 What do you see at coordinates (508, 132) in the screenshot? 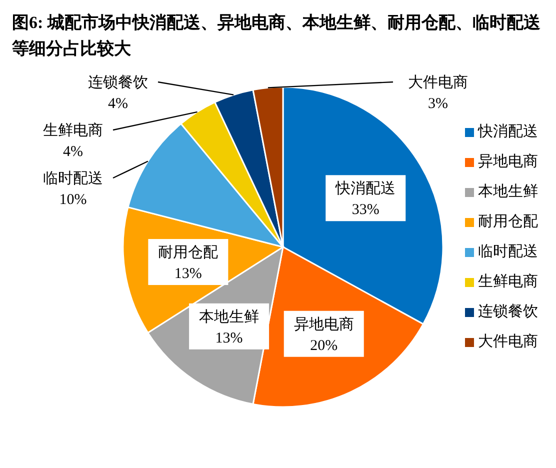
I see `legend-label: 快消配送` at bounding box center [508, 132].